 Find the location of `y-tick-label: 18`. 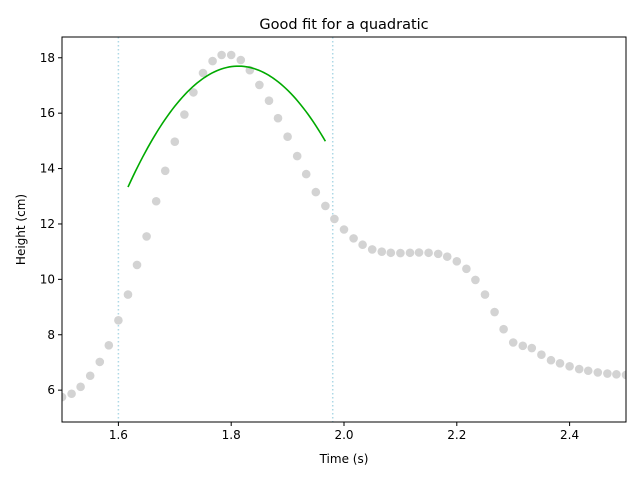

y-tick-label: 18 is located at coordinates (47, 58).